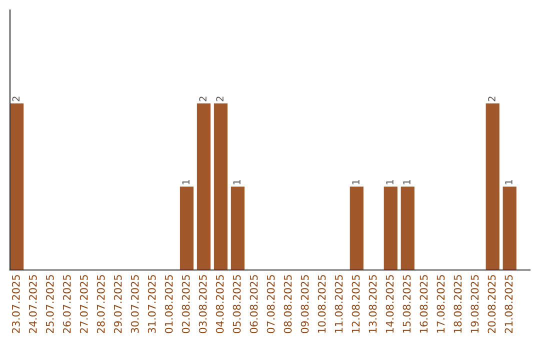  Describe the element at coordinates (356, 304) in the screenshot. I see `x-tick-label: 12.08.2025` at that location.